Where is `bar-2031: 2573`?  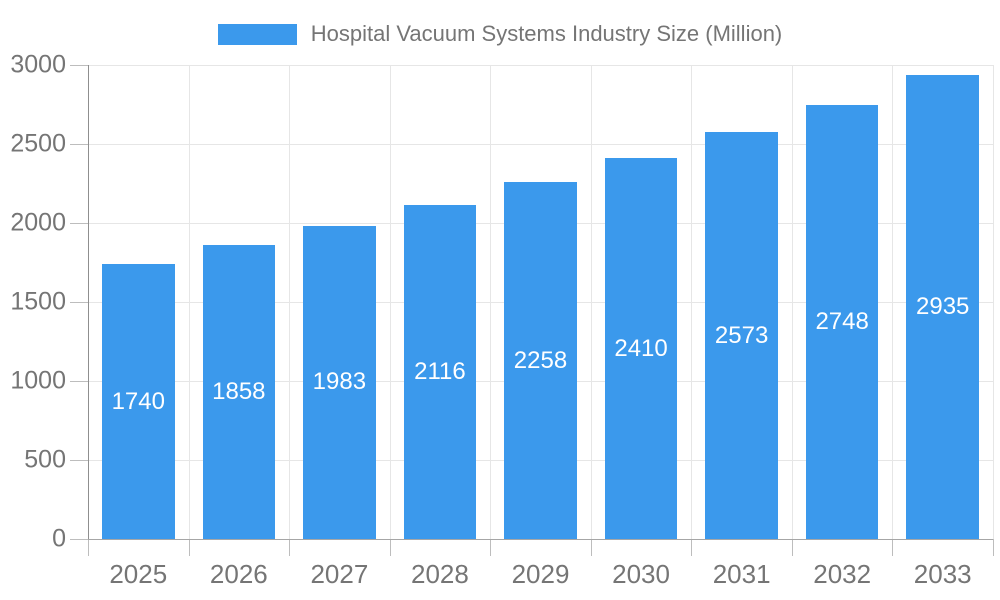
bar-2031: 2573 is located at coordinates (741, 335).